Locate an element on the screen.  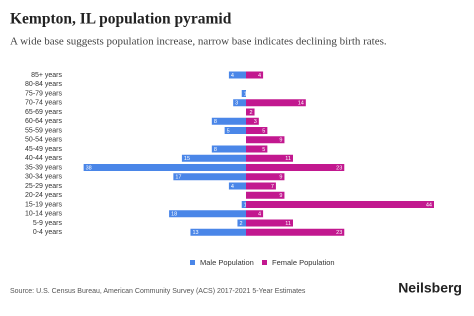
value-label: 7 is located at coordinates (272, 187).